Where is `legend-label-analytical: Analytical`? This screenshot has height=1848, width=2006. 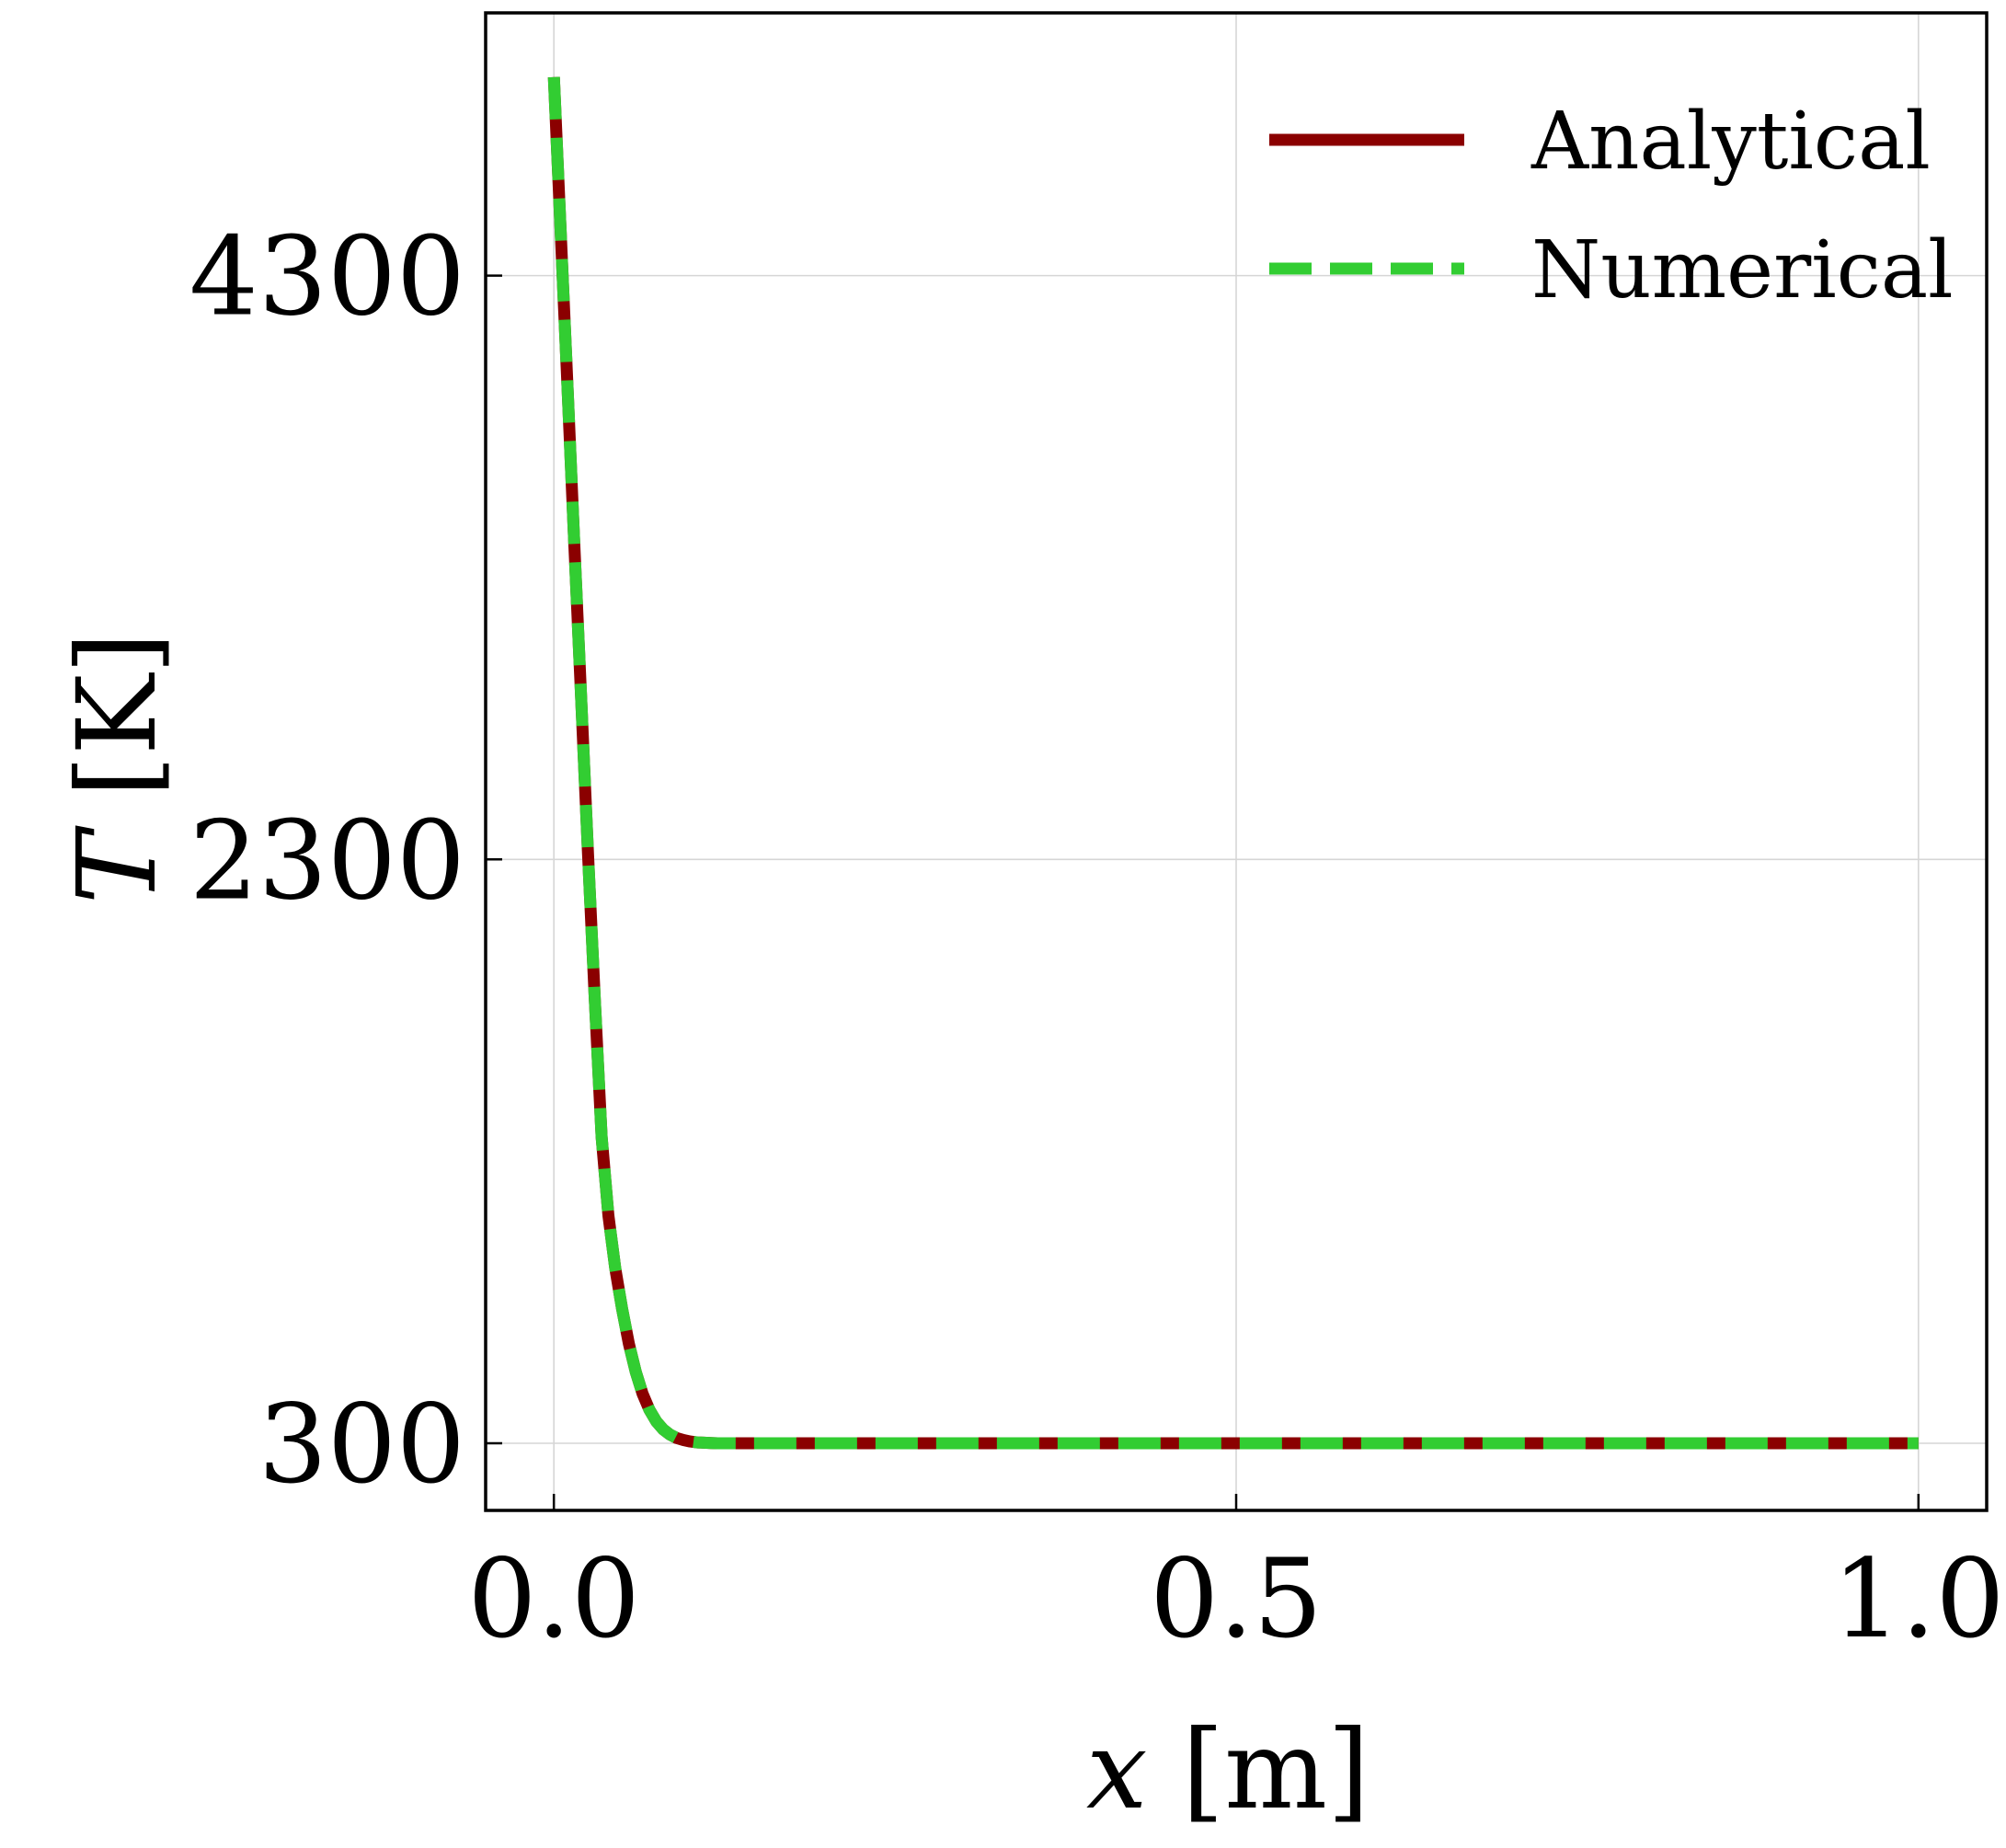 legend-label-analytical: Analytical is located at coordinates (1730, 142).